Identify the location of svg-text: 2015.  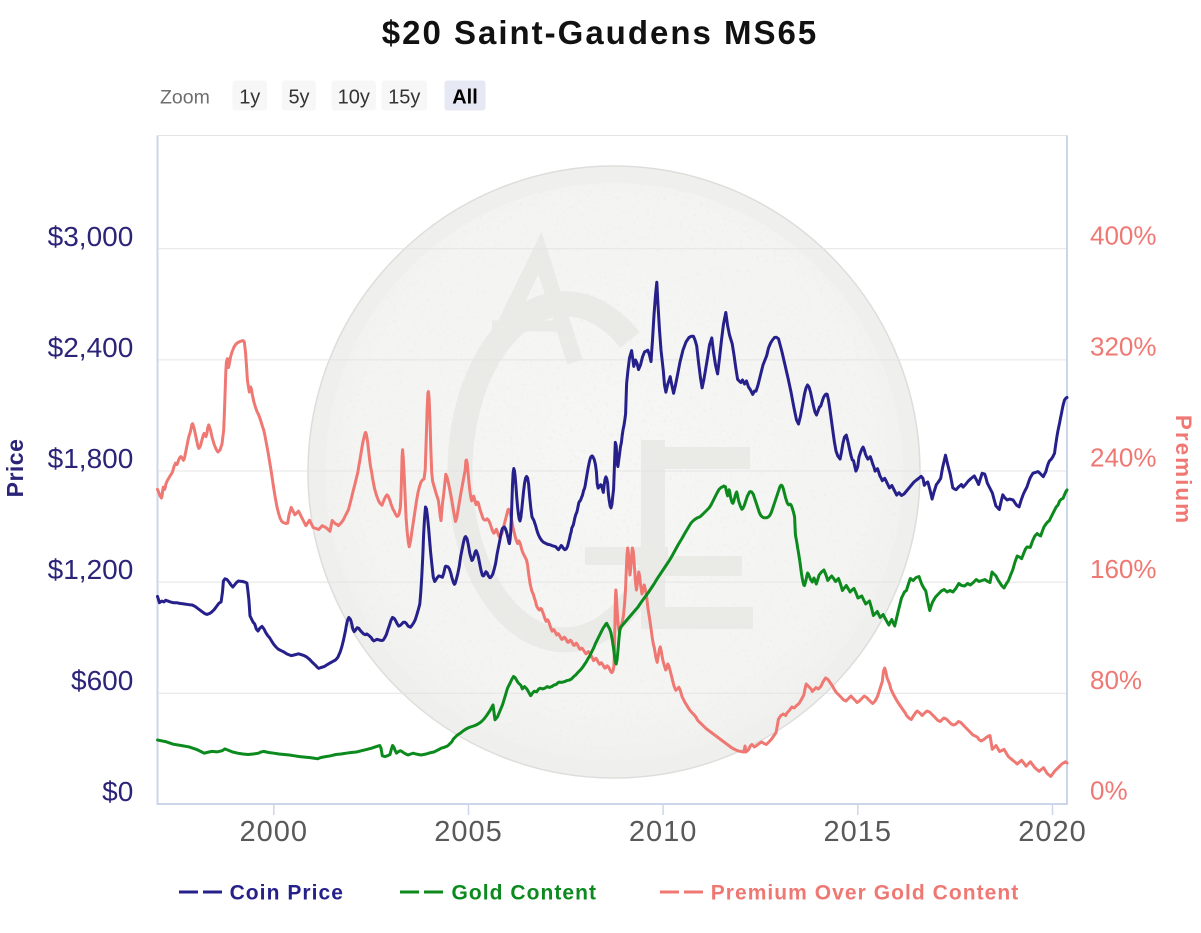
(858, 832).